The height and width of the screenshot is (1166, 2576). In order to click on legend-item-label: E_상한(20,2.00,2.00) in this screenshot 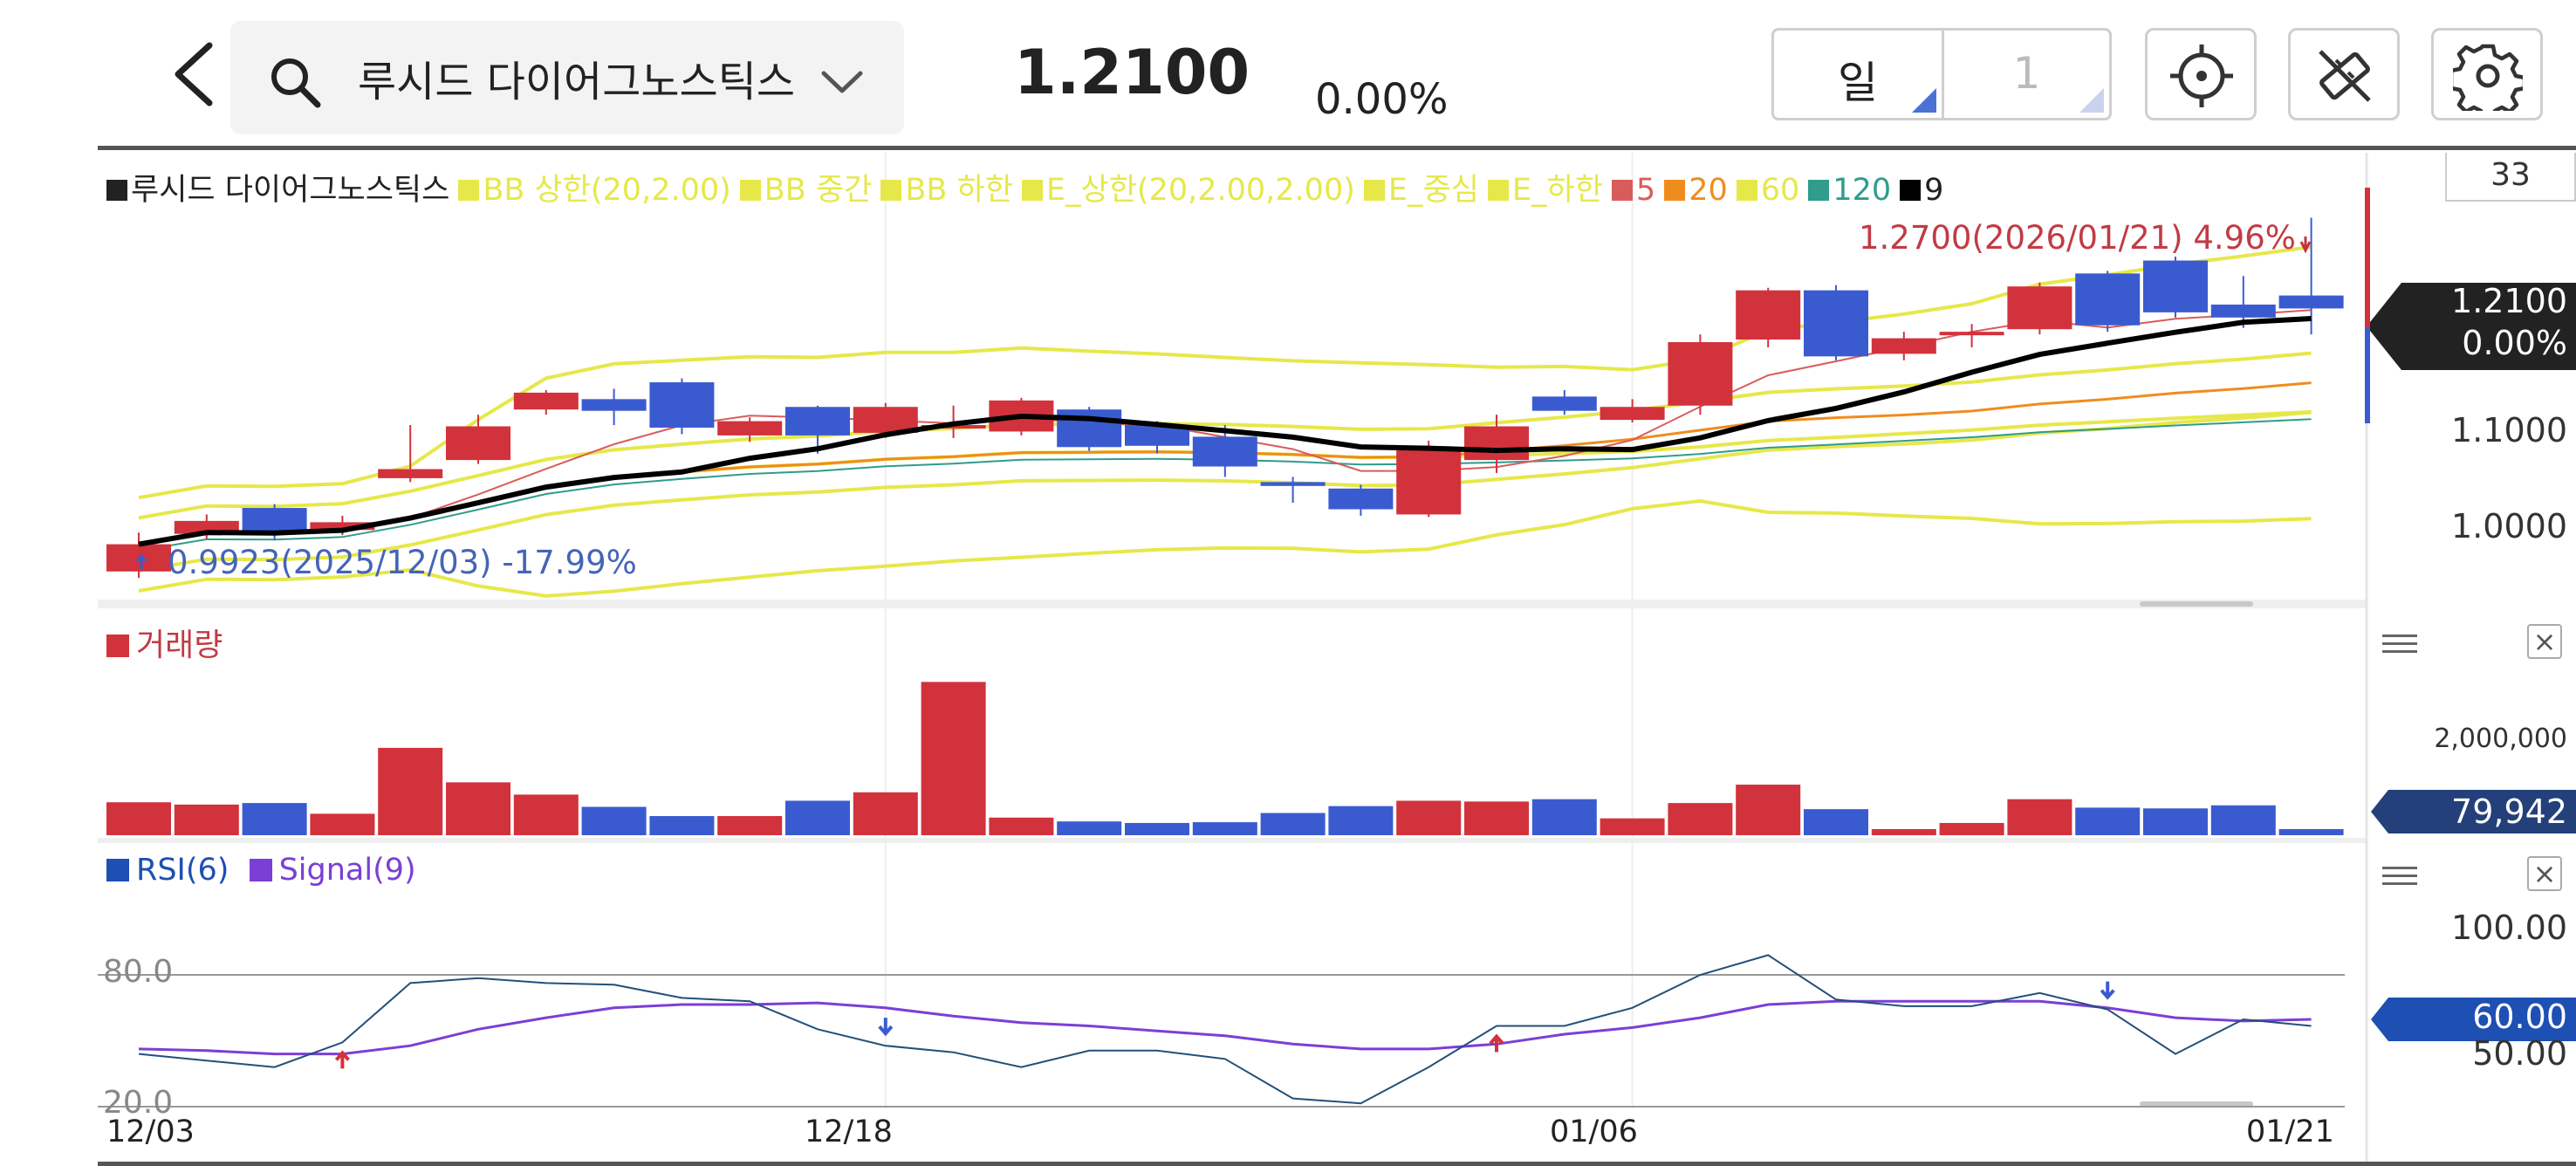, I will do `click(1200, 190)`.